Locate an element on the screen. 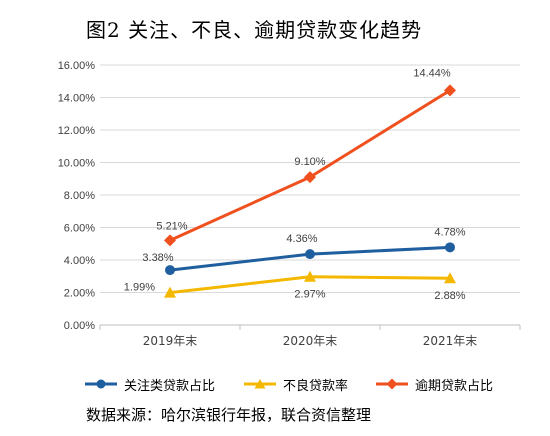  y-tick-label-1: 2.00% is located at coordinates (79, 294).